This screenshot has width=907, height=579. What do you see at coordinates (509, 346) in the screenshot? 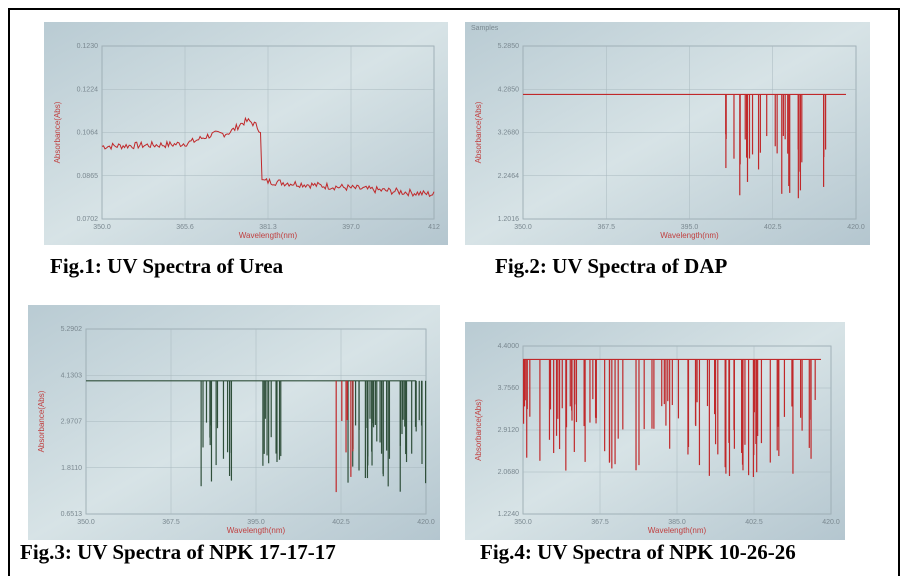
I see `y-tick-label: 4.4000` at bounding box center [509, 346].